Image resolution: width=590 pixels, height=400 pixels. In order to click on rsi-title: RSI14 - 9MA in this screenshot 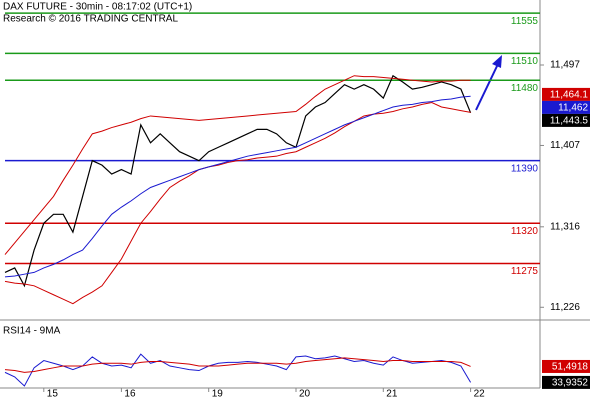, I will do `click(32, 331)`.